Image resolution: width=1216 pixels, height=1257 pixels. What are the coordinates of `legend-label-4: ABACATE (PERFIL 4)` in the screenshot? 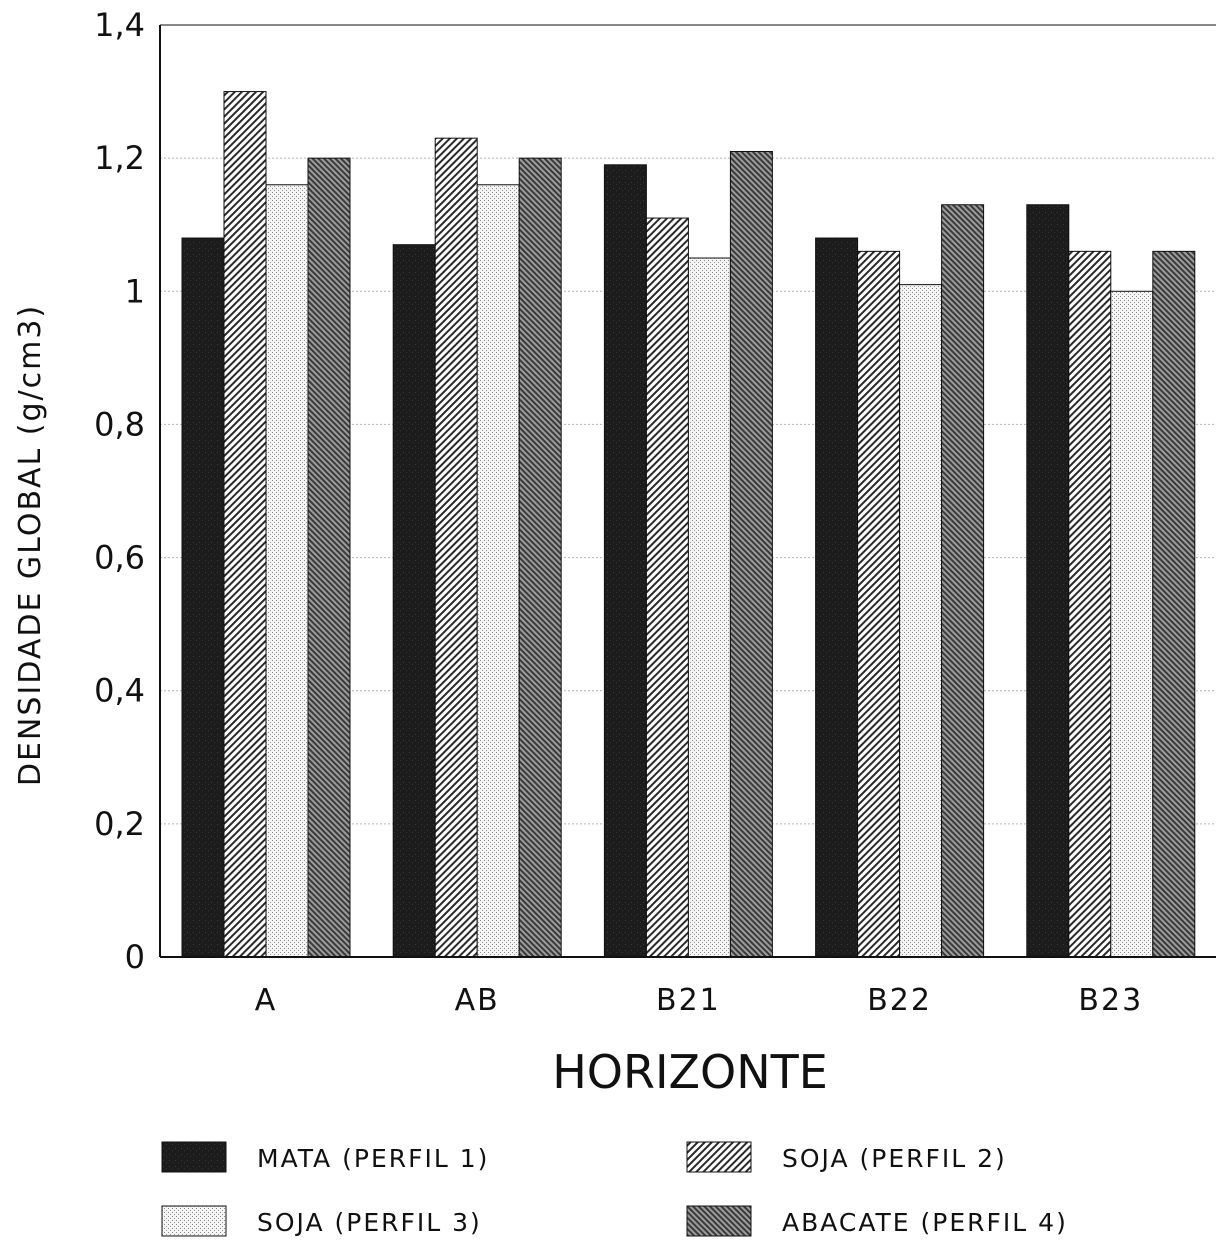 It's located at (925, 1222).